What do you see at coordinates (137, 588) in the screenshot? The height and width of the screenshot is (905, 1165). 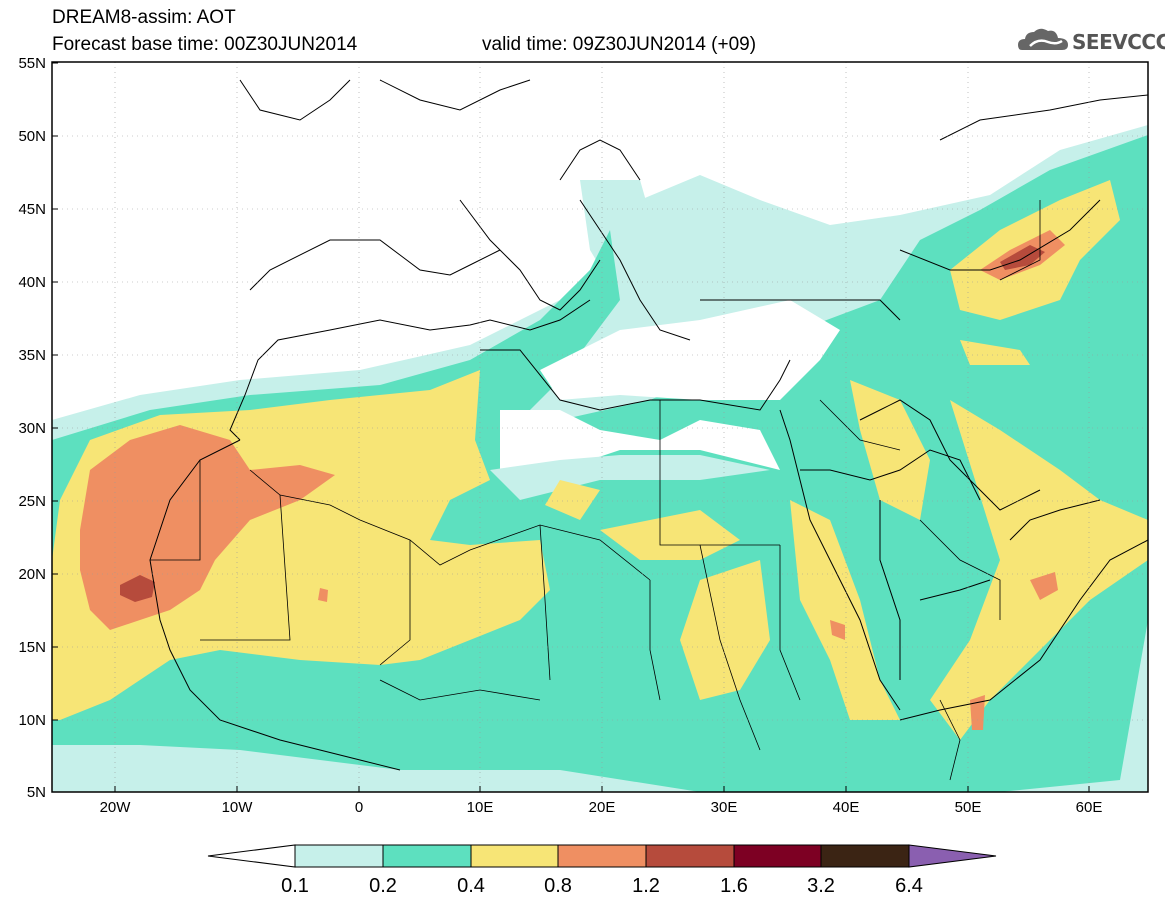 I see `aot-contour-1.2` at bounding box center [137, 588].